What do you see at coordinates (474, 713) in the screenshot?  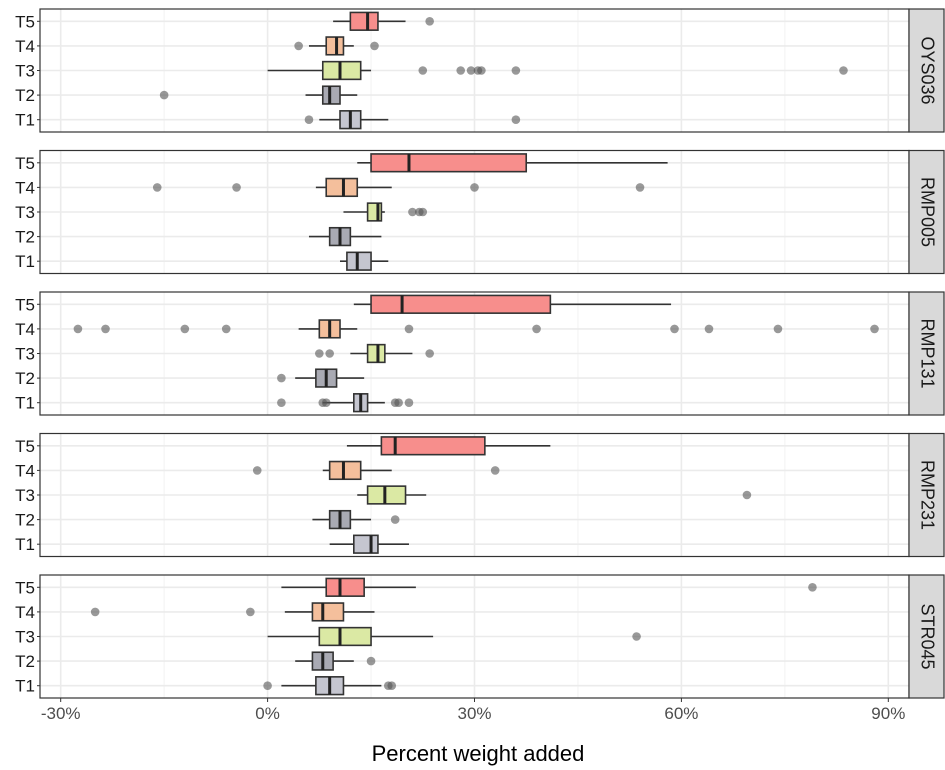 I see `x-tick-label: 30%` at bounding box center [474, 713].